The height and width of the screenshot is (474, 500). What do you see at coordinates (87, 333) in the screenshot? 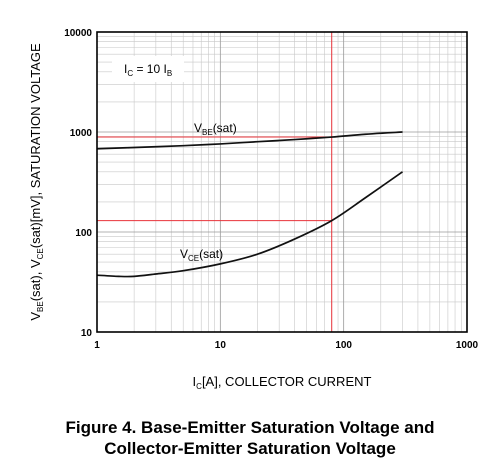
I see `y-tick-label: 10` at bounding box center [87, 333].